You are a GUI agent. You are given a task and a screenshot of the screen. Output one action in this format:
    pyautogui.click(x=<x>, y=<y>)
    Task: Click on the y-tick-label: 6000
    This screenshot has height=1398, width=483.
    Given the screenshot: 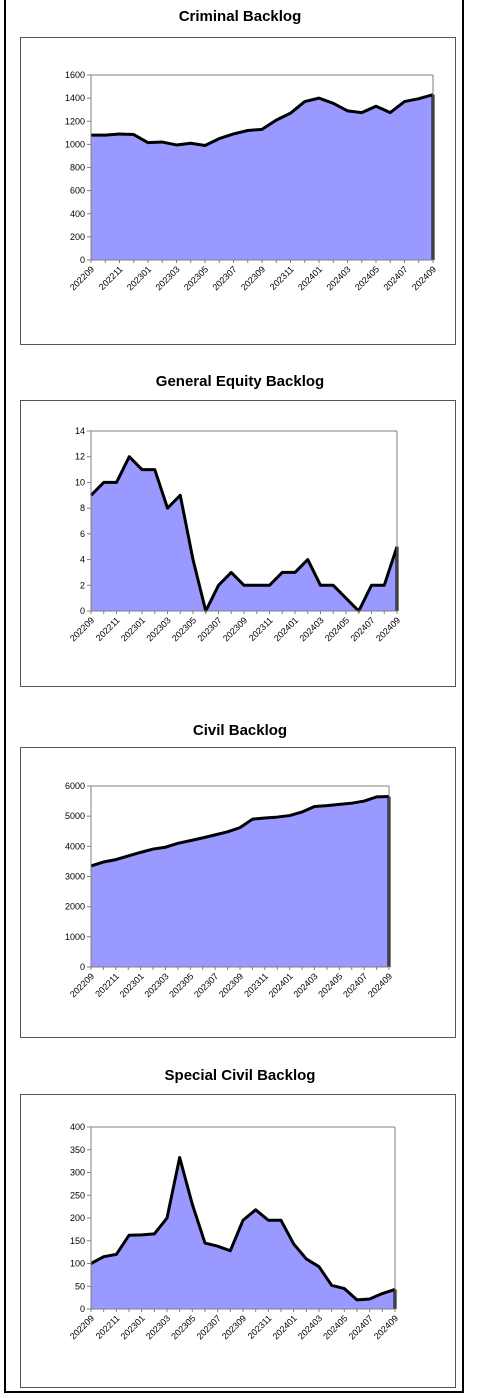 What is the action you would take?
    pyautogui.click(x=75, y=786)
    